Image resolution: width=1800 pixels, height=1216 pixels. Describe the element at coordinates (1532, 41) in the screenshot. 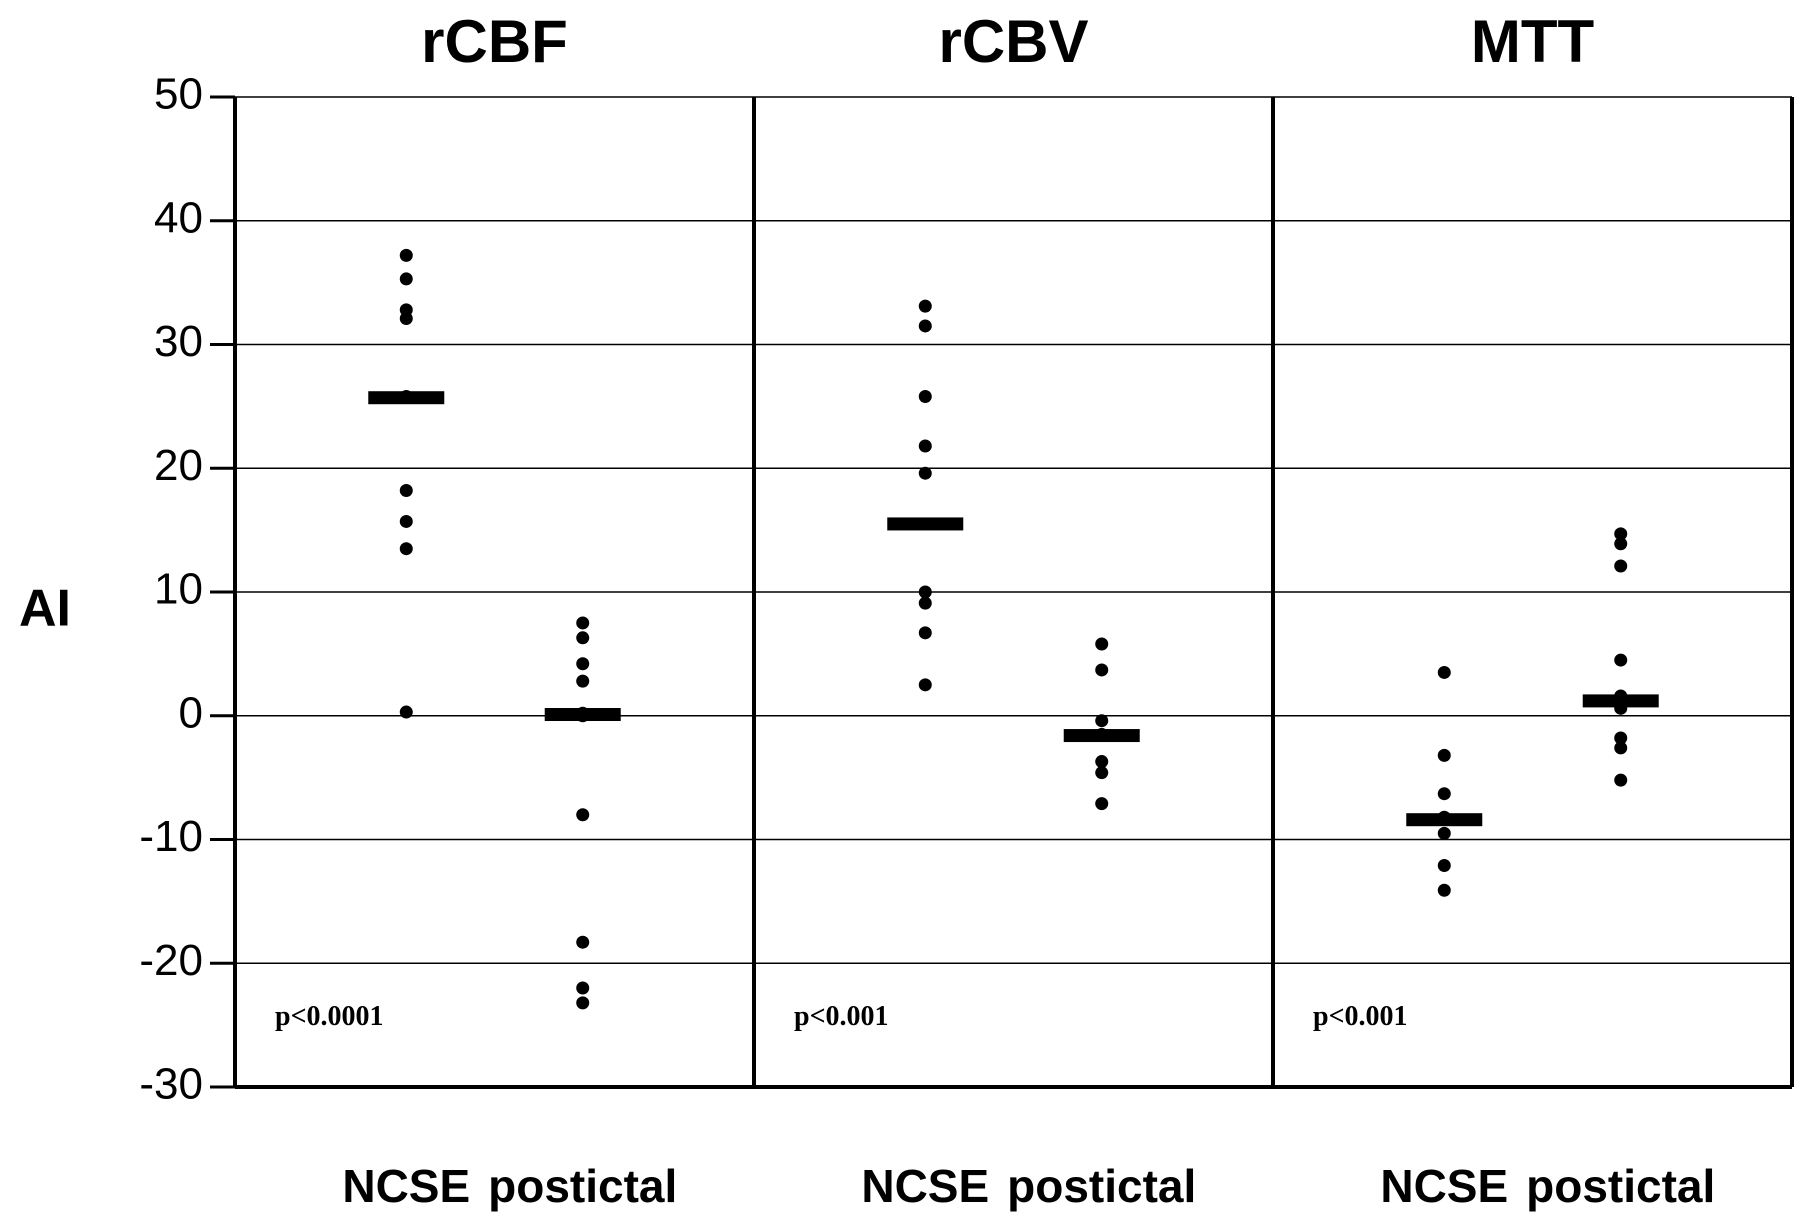

I see `panel-title: MTT` at that location.